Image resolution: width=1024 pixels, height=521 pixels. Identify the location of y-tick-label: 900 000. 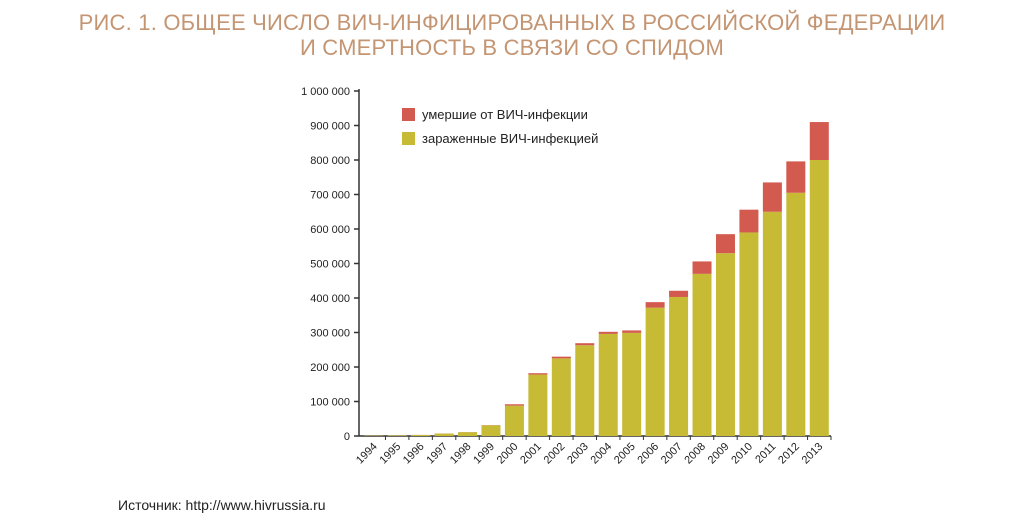
(330, 127).